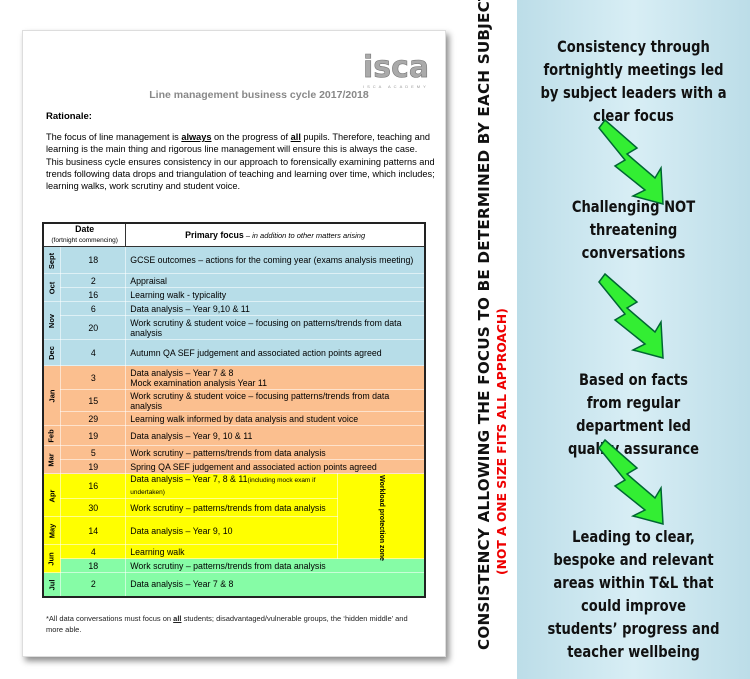  I want to click on focus-text: Data analysis – Year 9, 10, so click(181, 530).